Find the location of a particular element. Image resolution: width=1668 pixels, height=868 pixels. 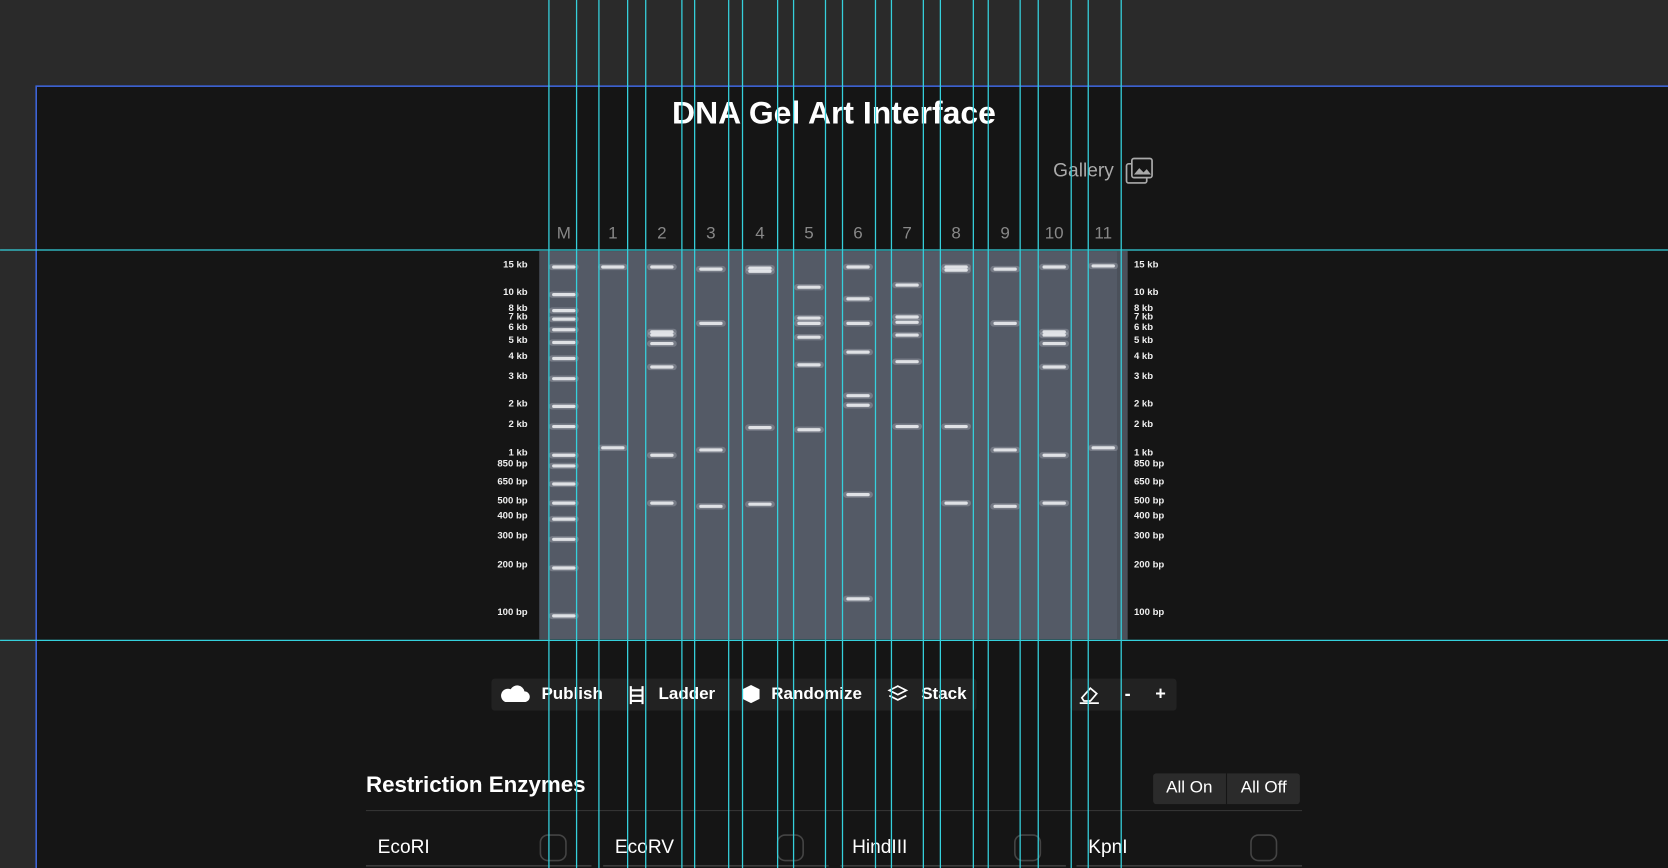

lane-label: 11 is located at coordinates (1103, 233).